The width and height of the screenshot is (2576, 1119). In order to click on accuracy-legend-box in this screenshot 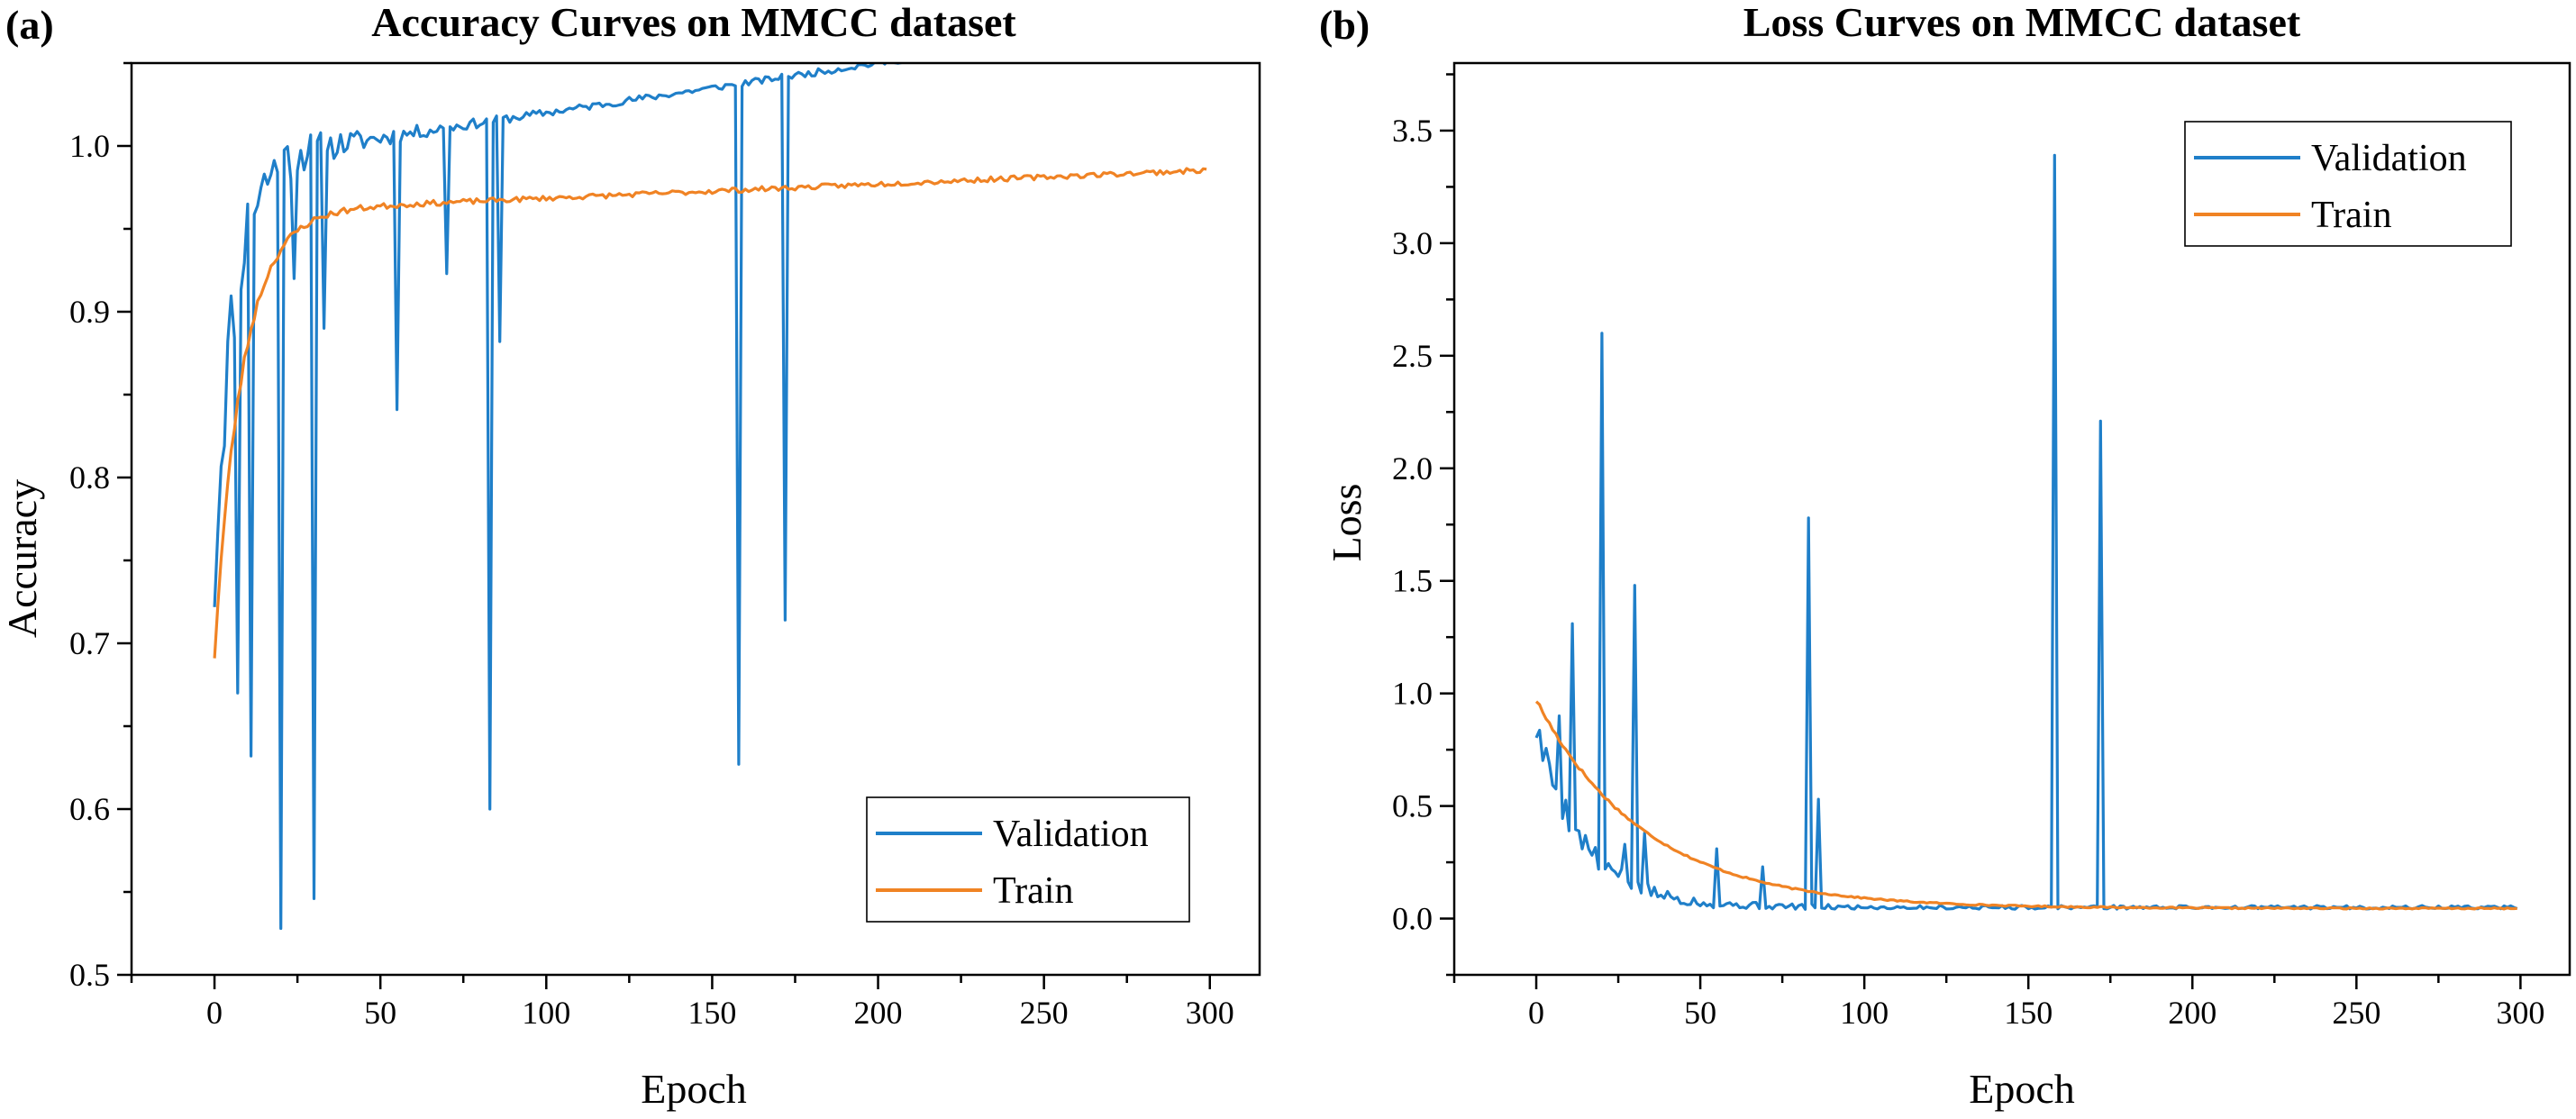, I will do `click(1028, 860)`.